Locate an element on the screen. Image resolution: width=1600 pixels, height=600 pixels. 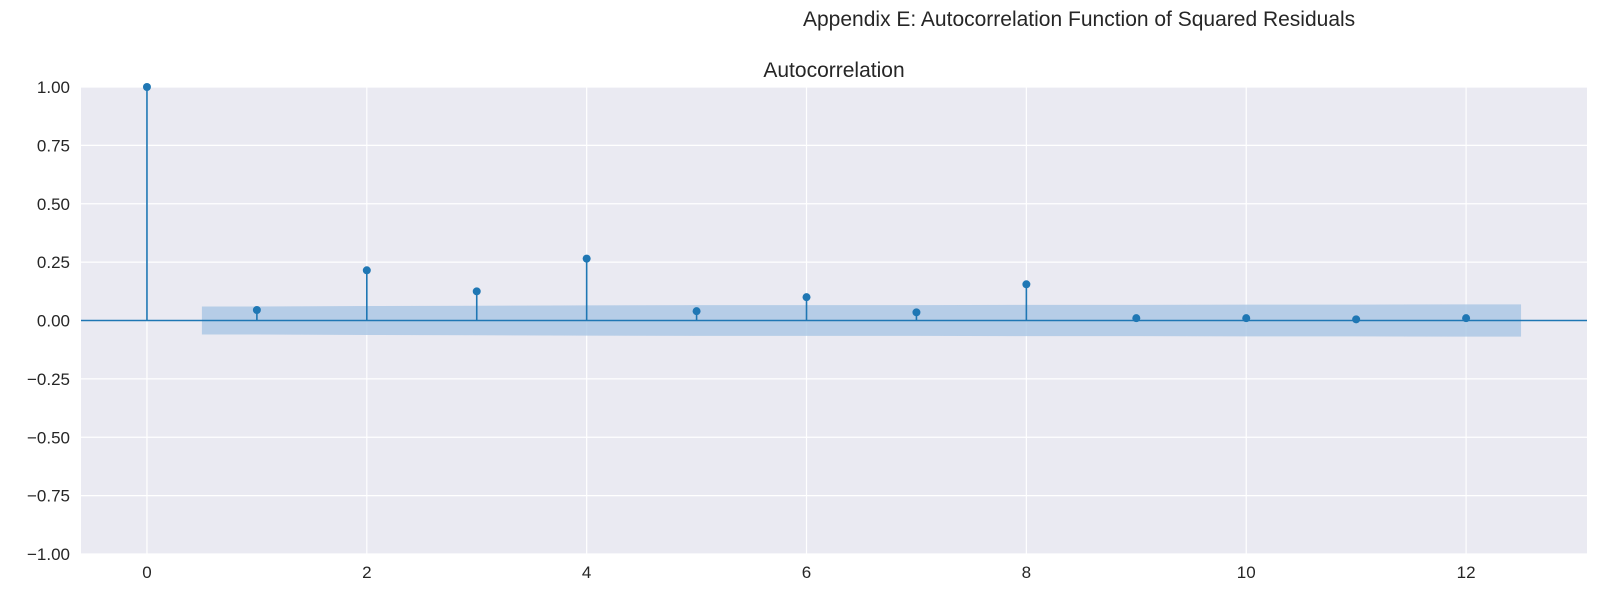
x-tick-label: 12 is located at coordinates (1466, 572).